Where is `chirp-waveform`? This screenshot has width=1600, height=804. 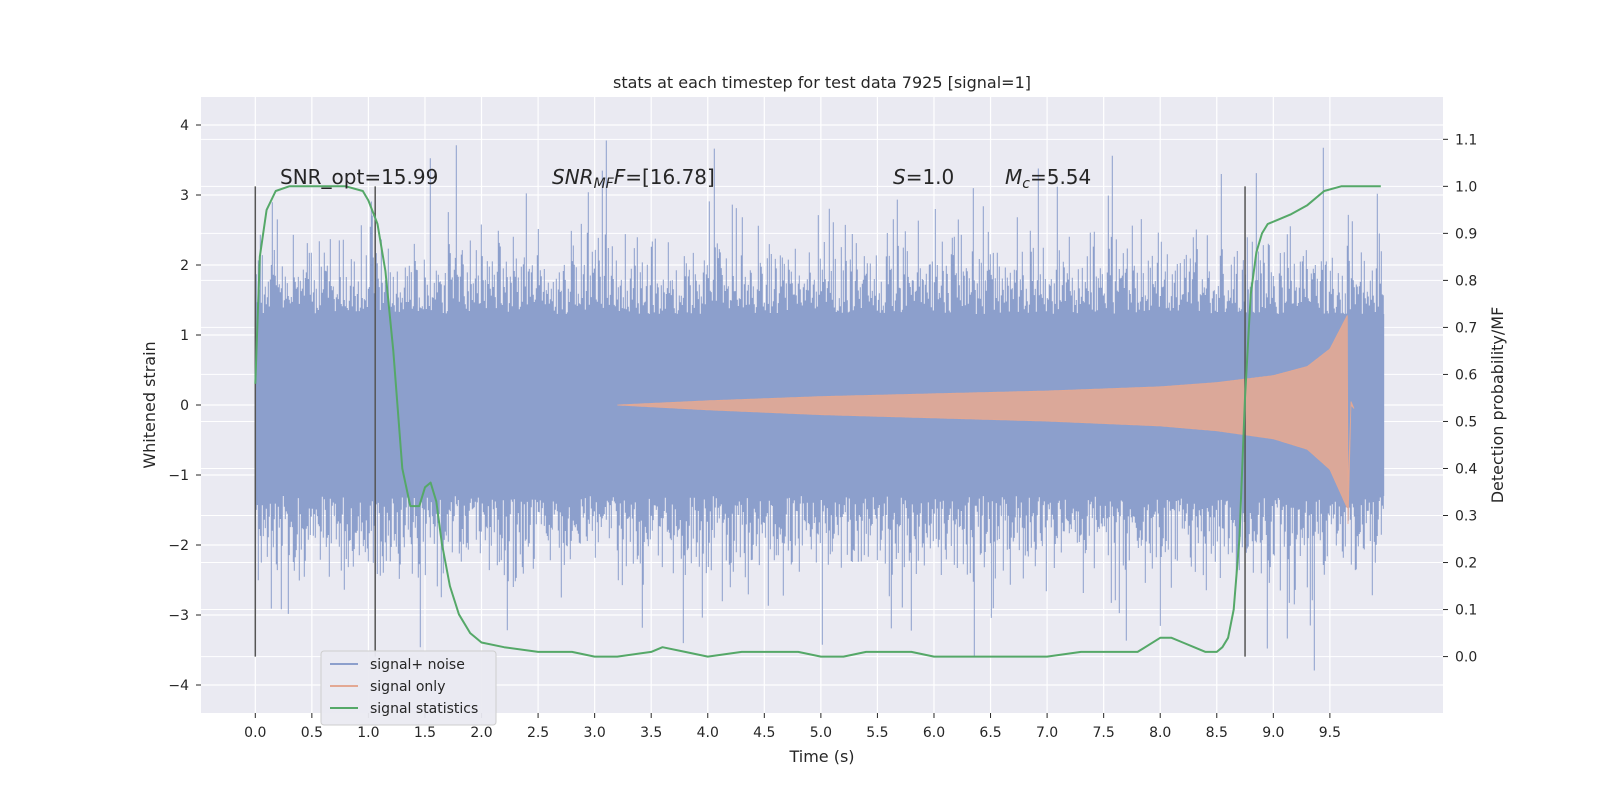
chirp-waveform is located at coordinates (986, 420).